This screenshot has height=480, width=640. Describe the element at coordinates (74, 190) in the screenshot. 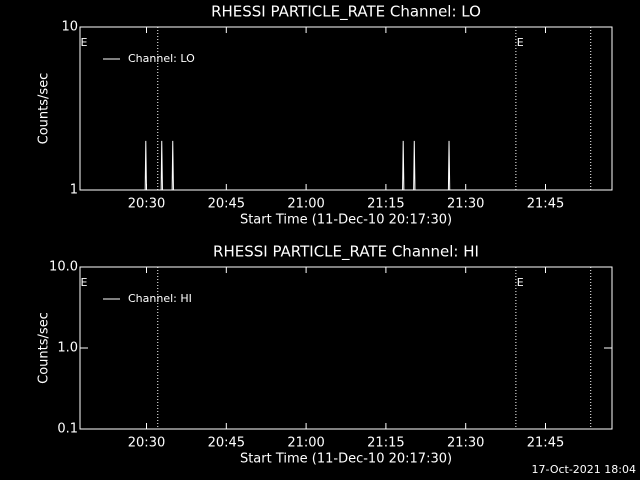

I see `y-tick-label: 1` at that location.